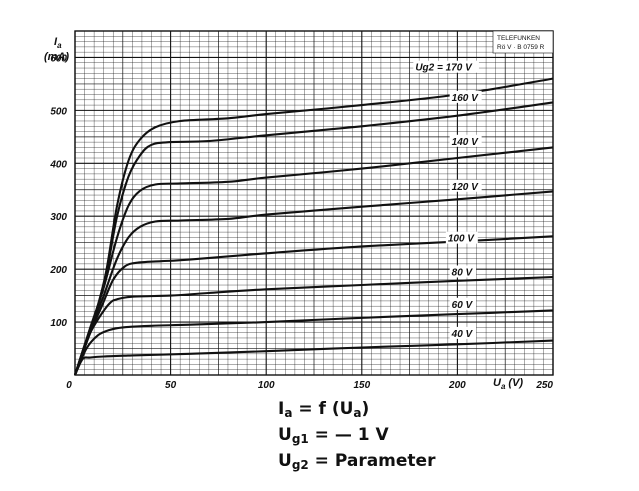  Describe the element at coordinates (59, 45) in the screenshot. I see `y-axis-subscript: a` at that location.